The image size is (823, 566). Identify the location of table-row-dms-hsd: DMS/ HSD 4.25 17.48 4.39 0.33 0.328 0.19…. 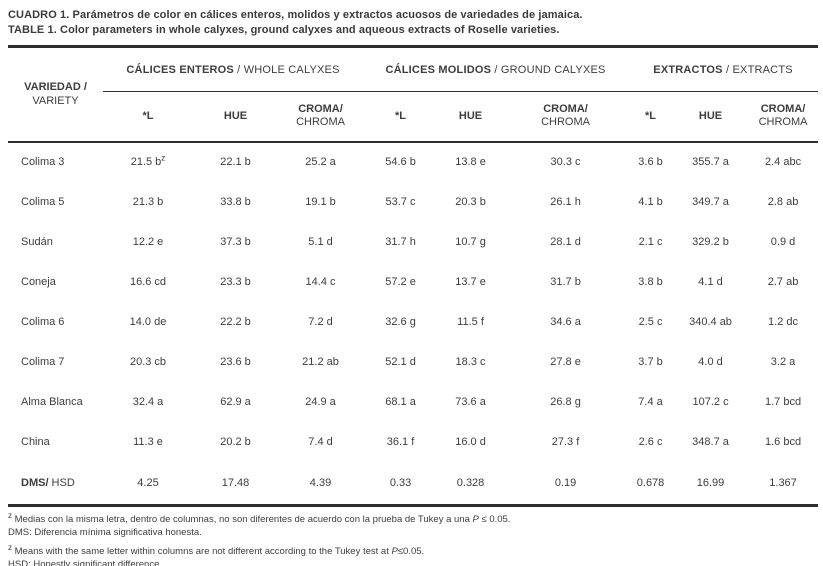
(413, 484).